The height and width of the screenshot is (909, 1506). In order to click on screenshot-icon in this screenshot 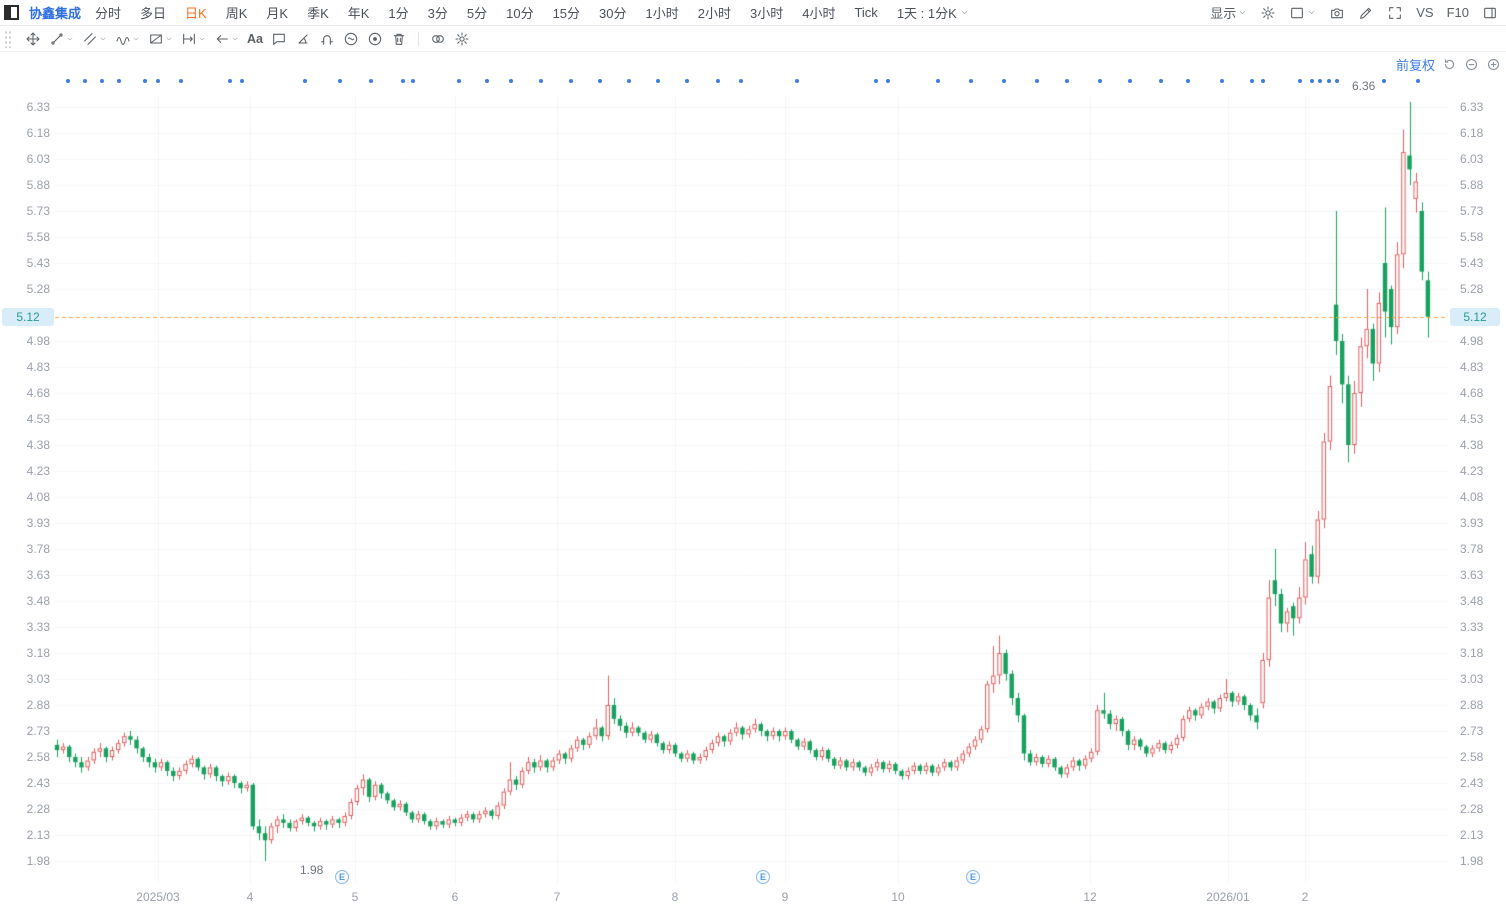, I will do `click(1337, 13)`.